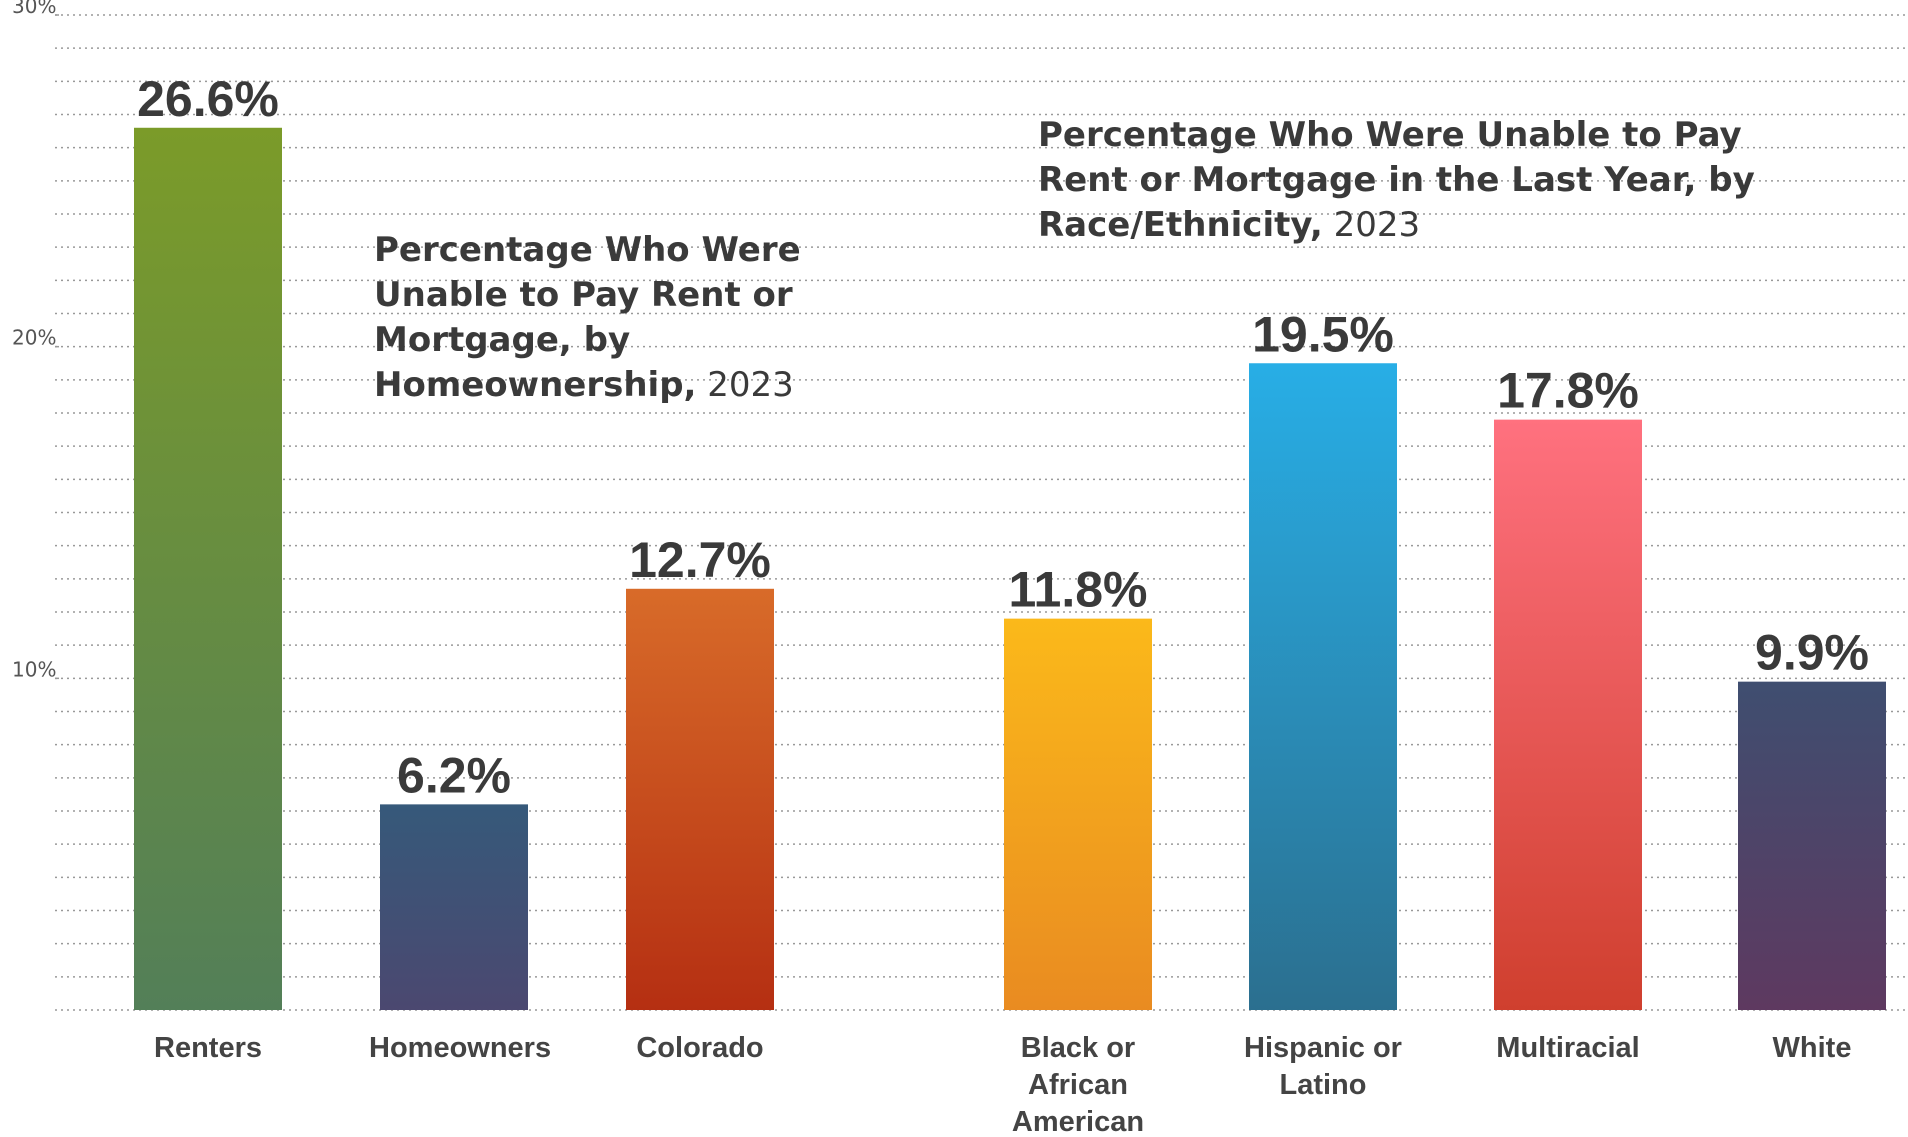  Describe the element at coordinates (1078, 1084) in the screenshot. I see `x-tick-label: Black or African American` at that location.